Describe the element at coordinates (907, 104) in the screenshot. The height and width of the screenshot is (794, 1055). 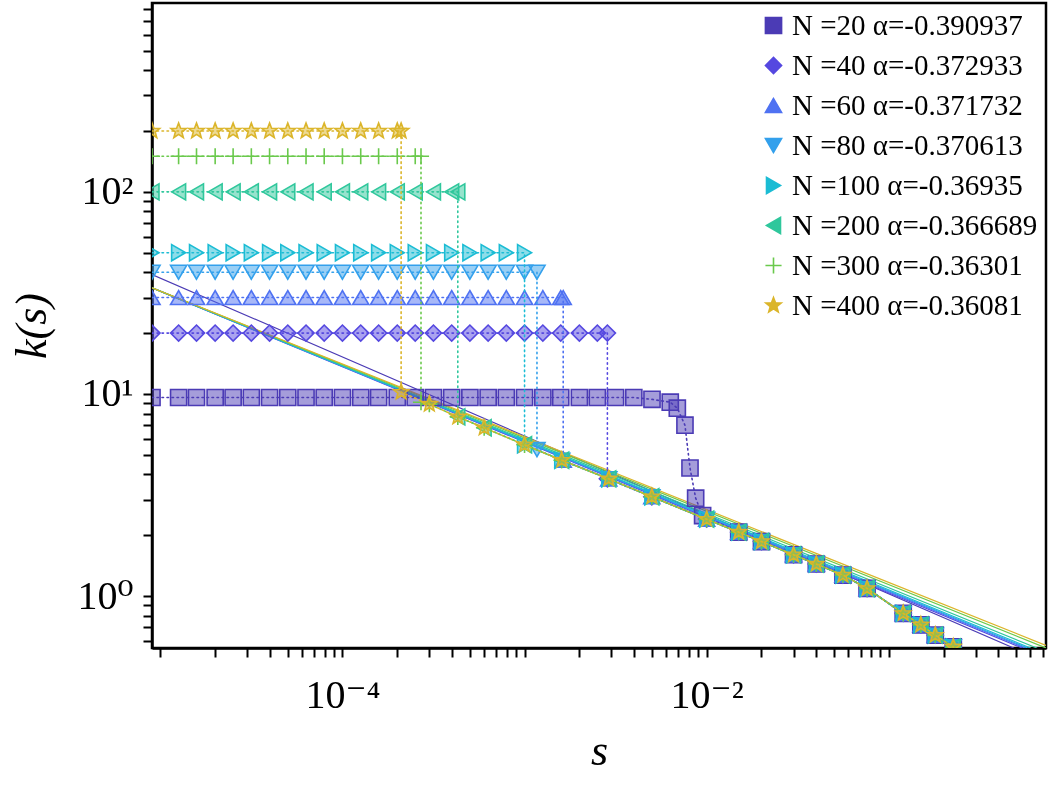
I see `legend-label: N =60 α=-0.371732` at that location.